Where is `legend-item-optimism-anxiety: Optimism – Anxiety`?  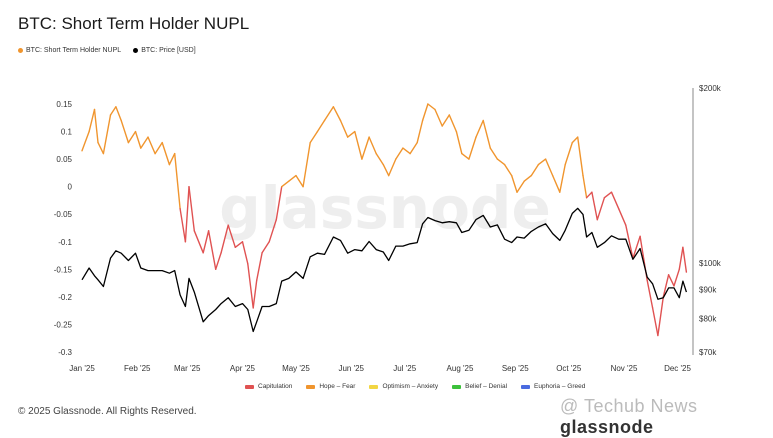
legend-item-optimism-anxiety: Optimism – Anxiety is located at coordinates (403, 386).